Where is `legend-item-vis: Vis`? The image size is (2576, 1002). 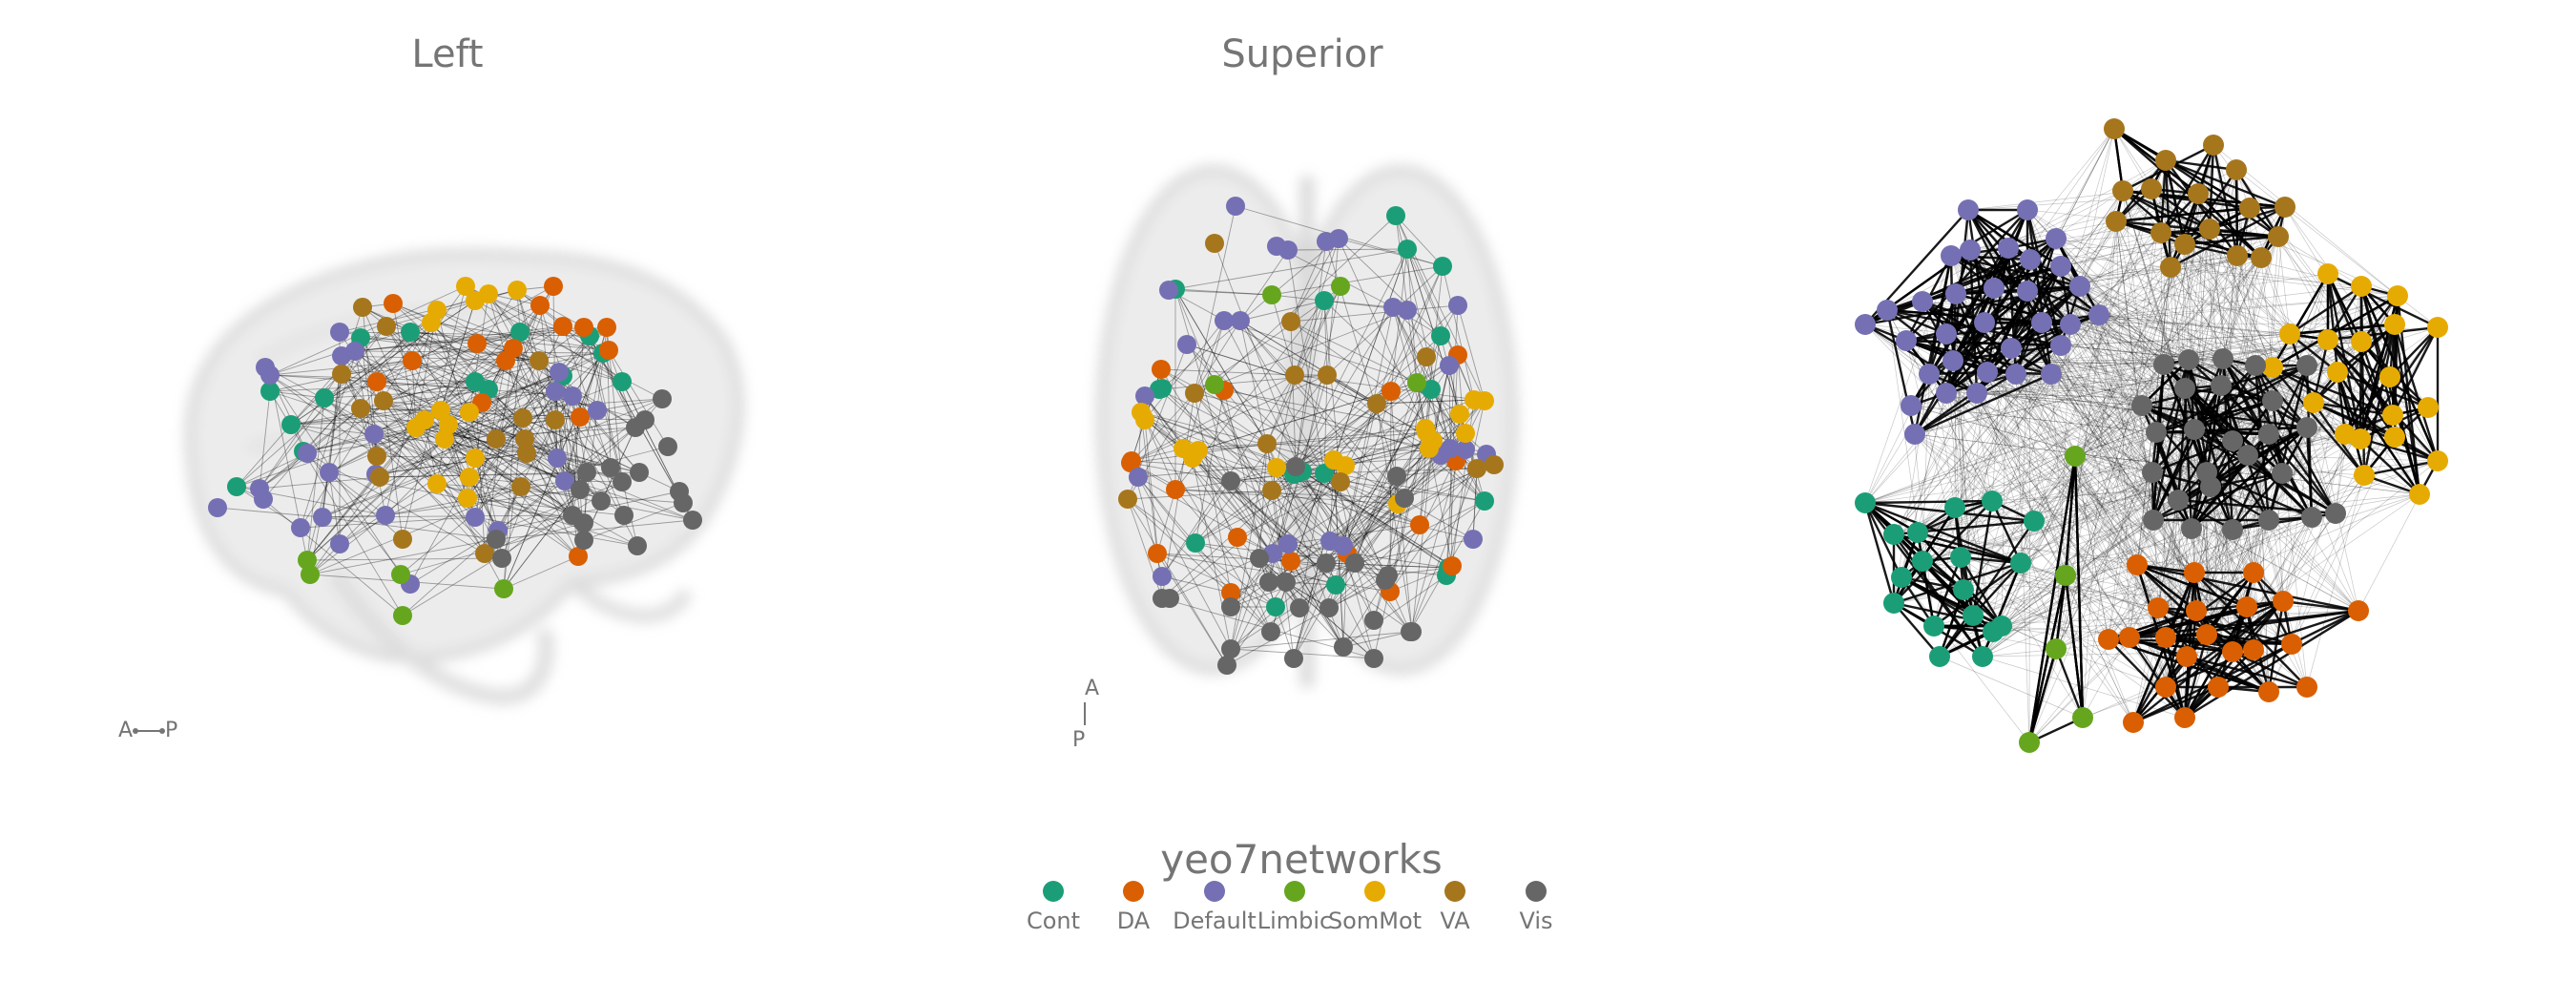
legend-item-vis: Vis is located at coordinates (1536, 907).